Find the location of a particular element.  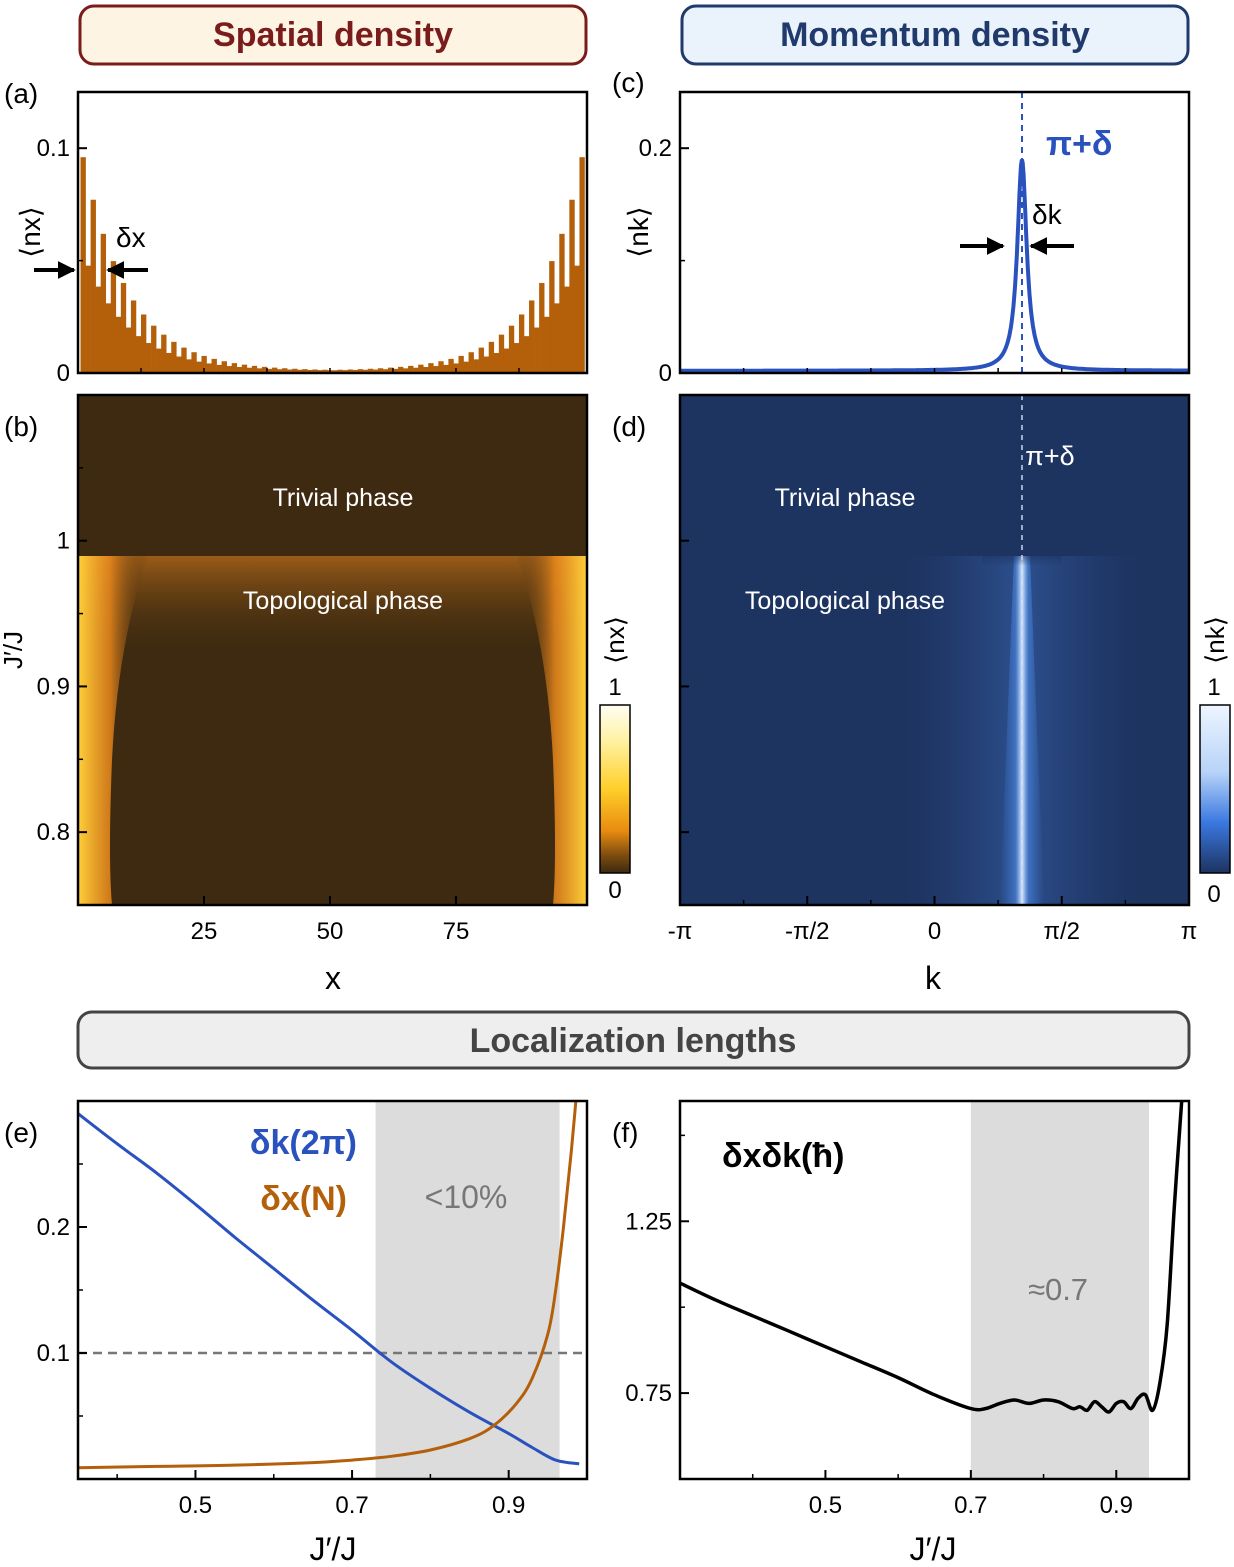

panel-c-frame is located at coordinates (934, 232).